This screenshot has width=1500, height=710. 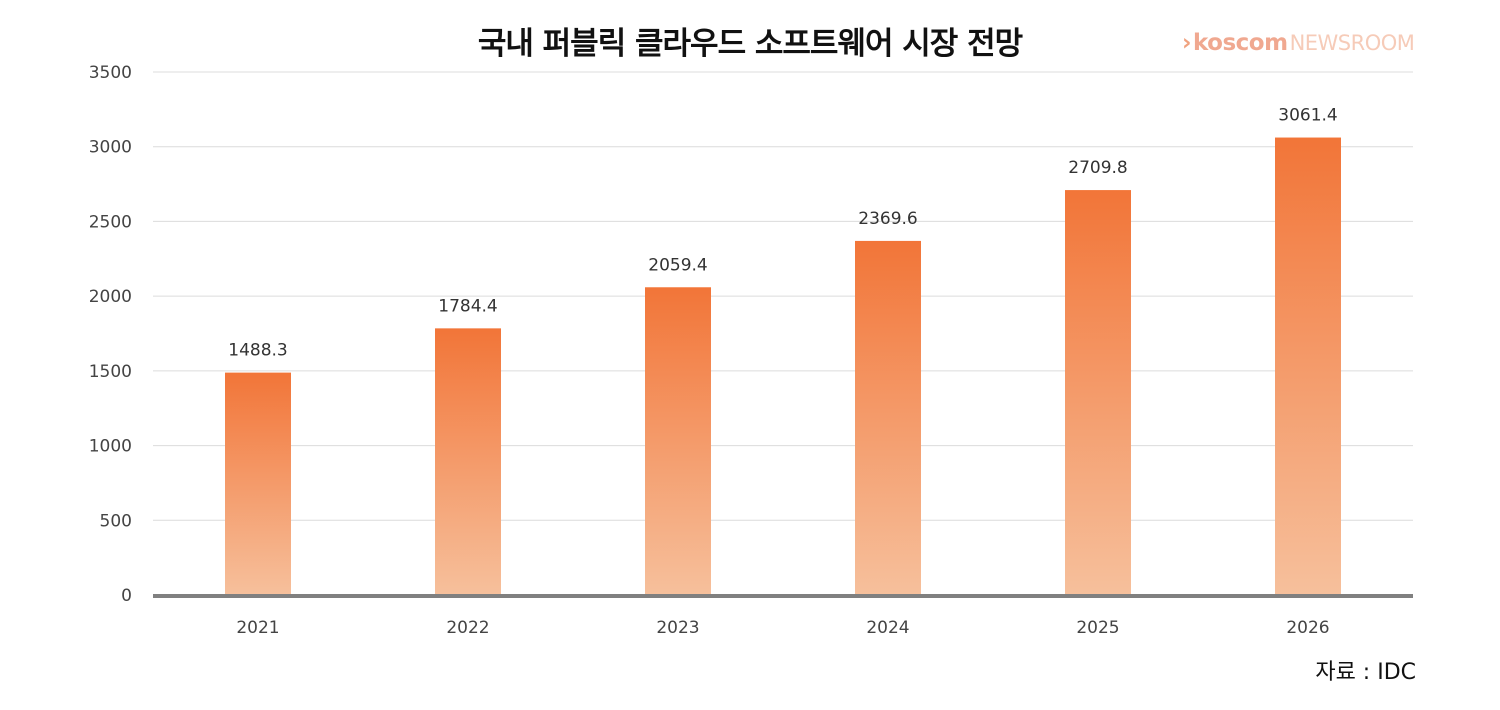 I want to click on source-note: 자료 : IDC, so click(x=1365, y=672).